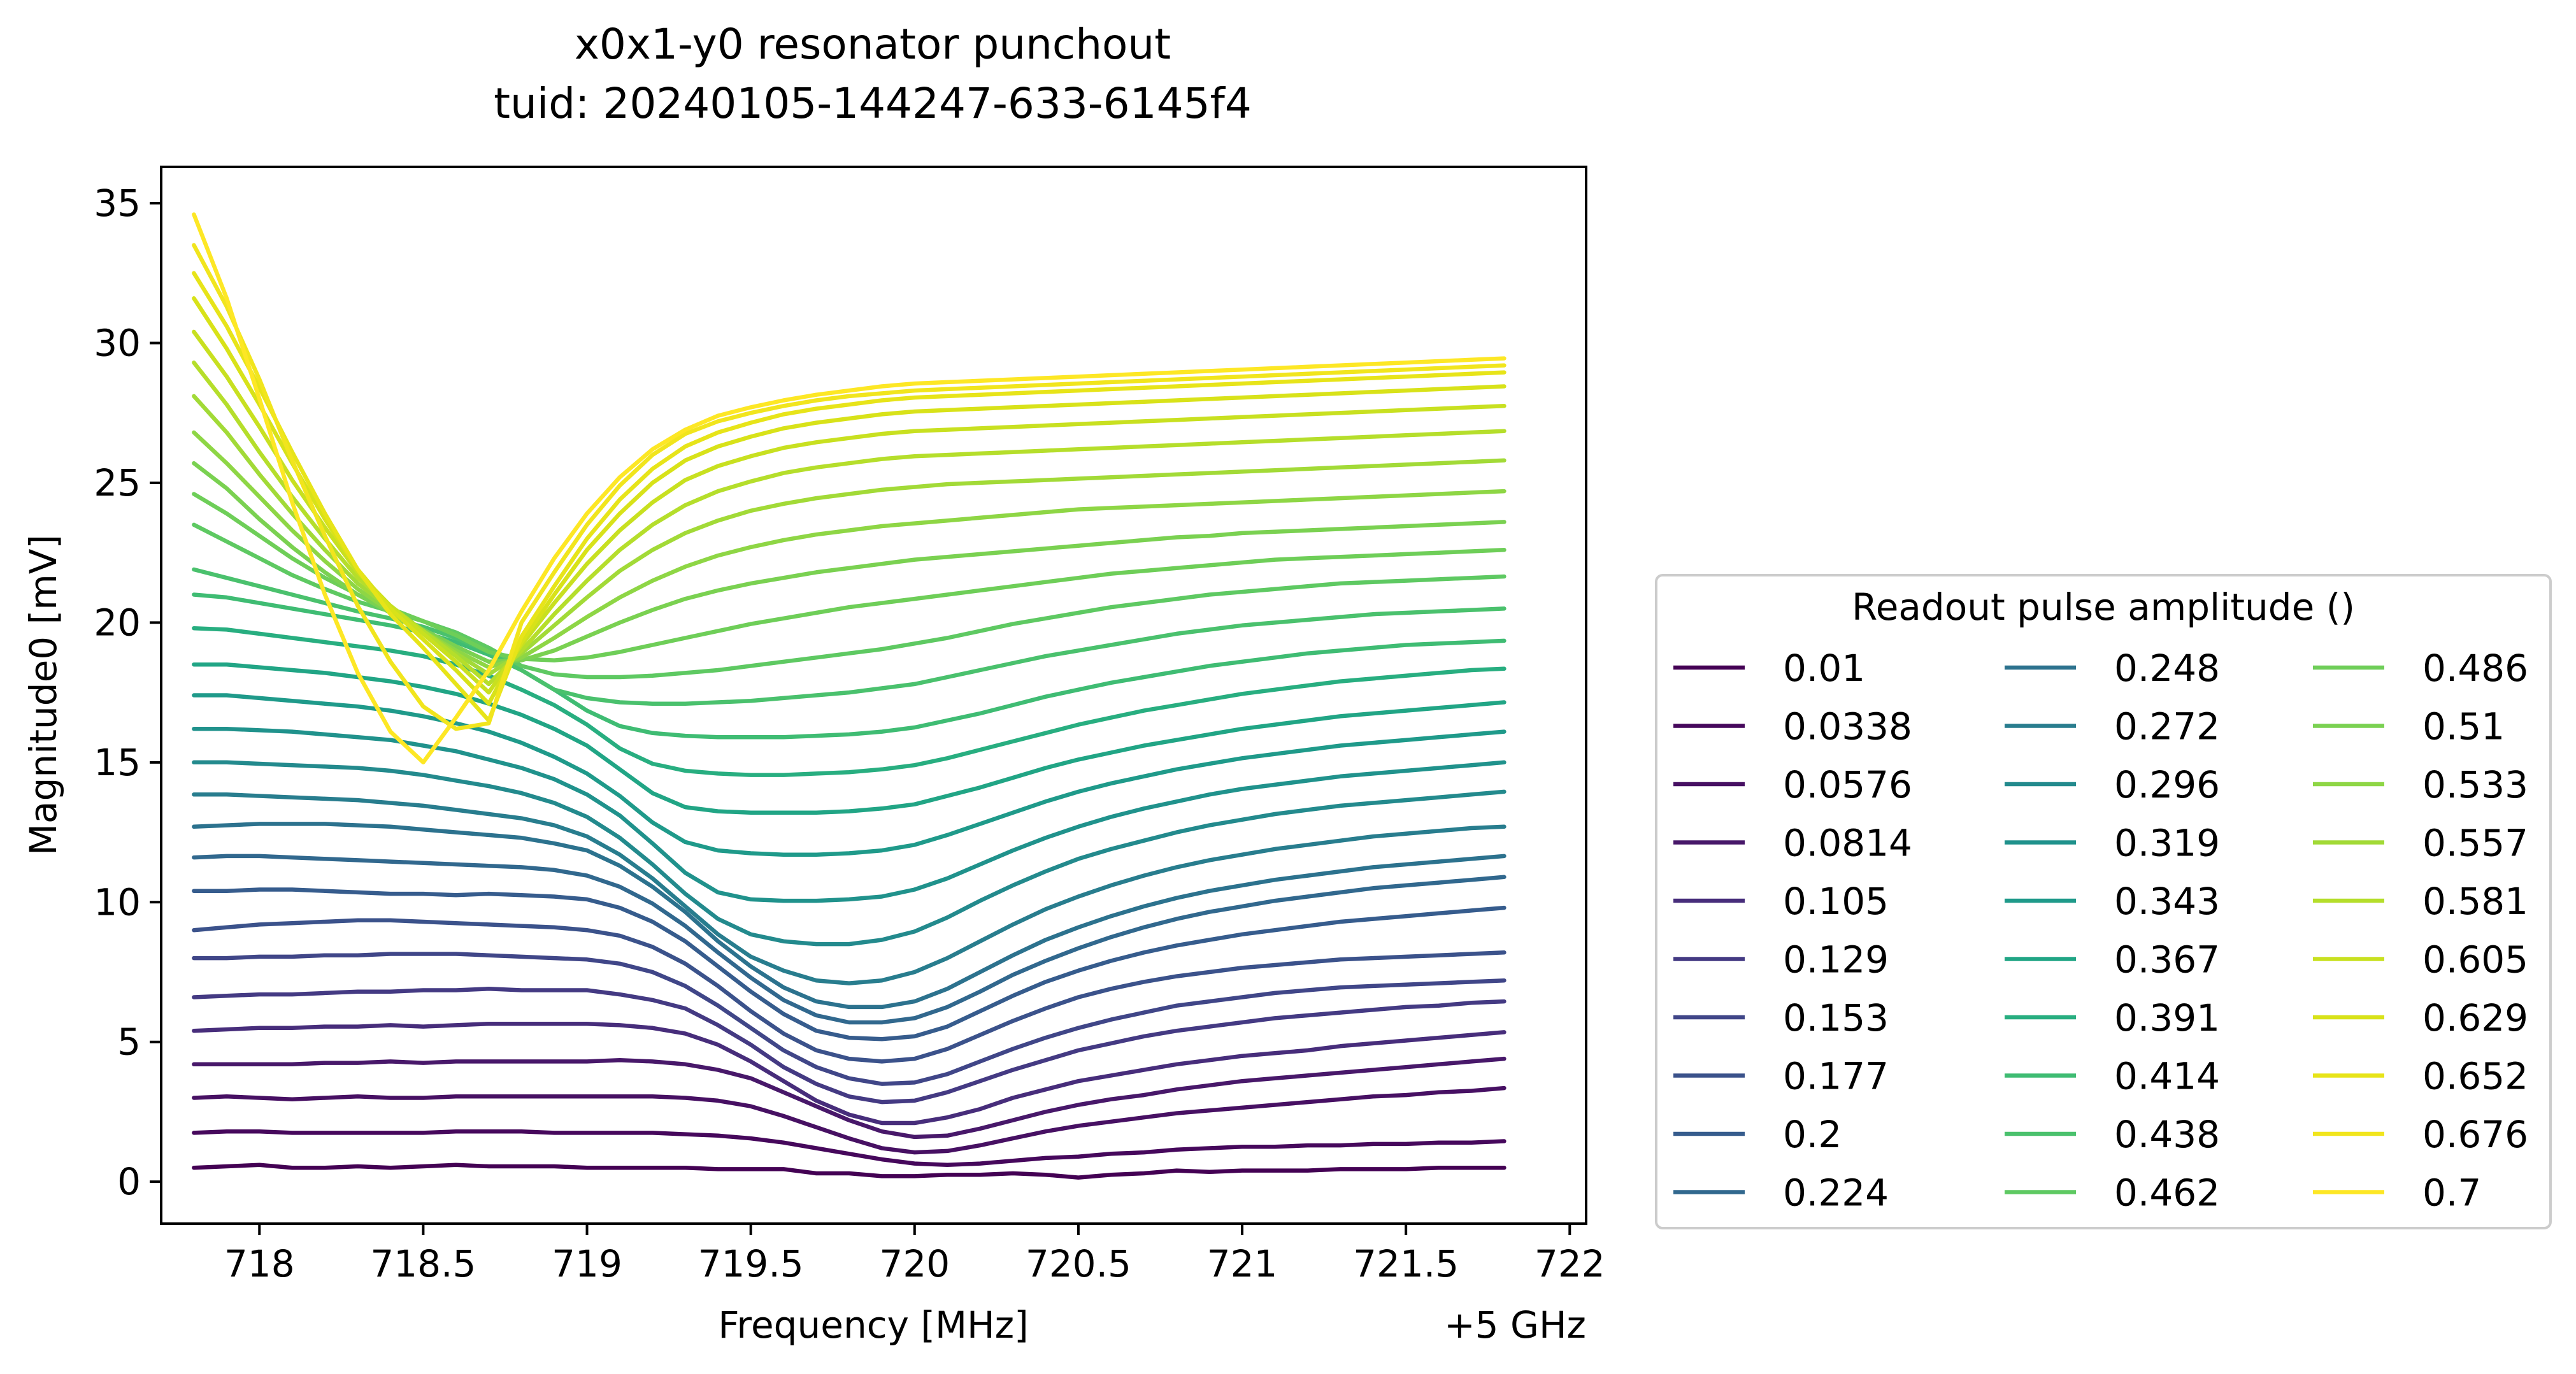 The width and height of the screenshot is (2576, 1374). What do you see at coordinates (128, 692) in the screenshot?
I see `y-axis: 0 5 10 15 20 25 30 35` at bounding box center [128, 692].